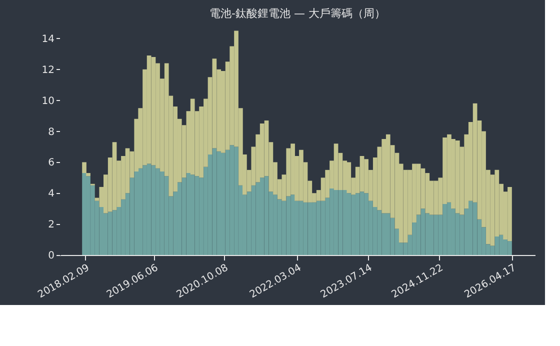 This screenshot has height=346, width=560. I want to click on y-tick-label: 14, so click(48, 39).